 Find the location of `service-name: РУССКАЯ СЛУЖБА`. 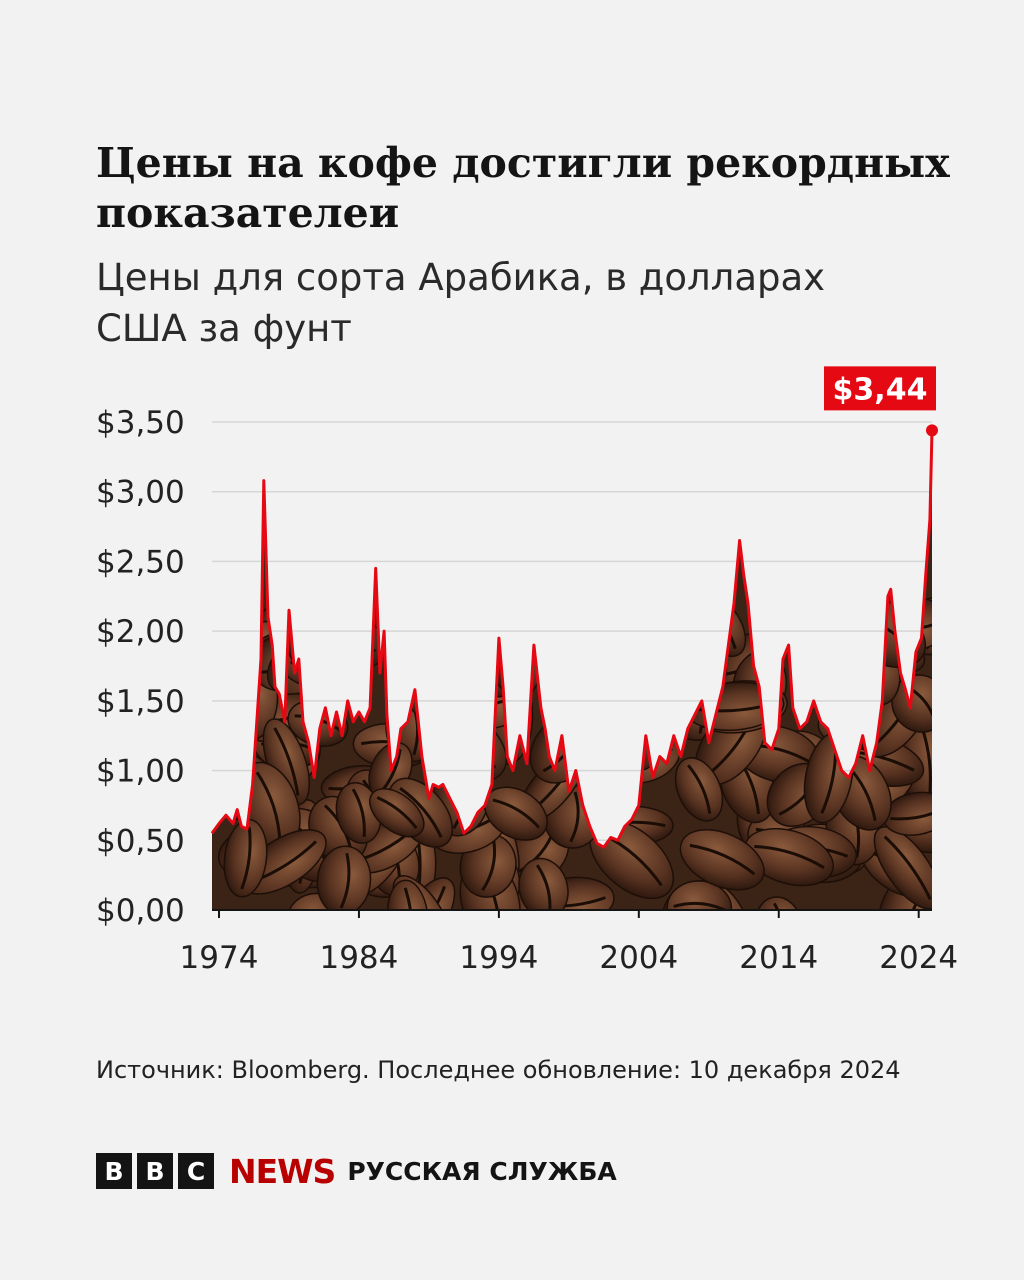

service-name: РУССКАЯ СЛУЖБА is located at coordinates (482, 1171).